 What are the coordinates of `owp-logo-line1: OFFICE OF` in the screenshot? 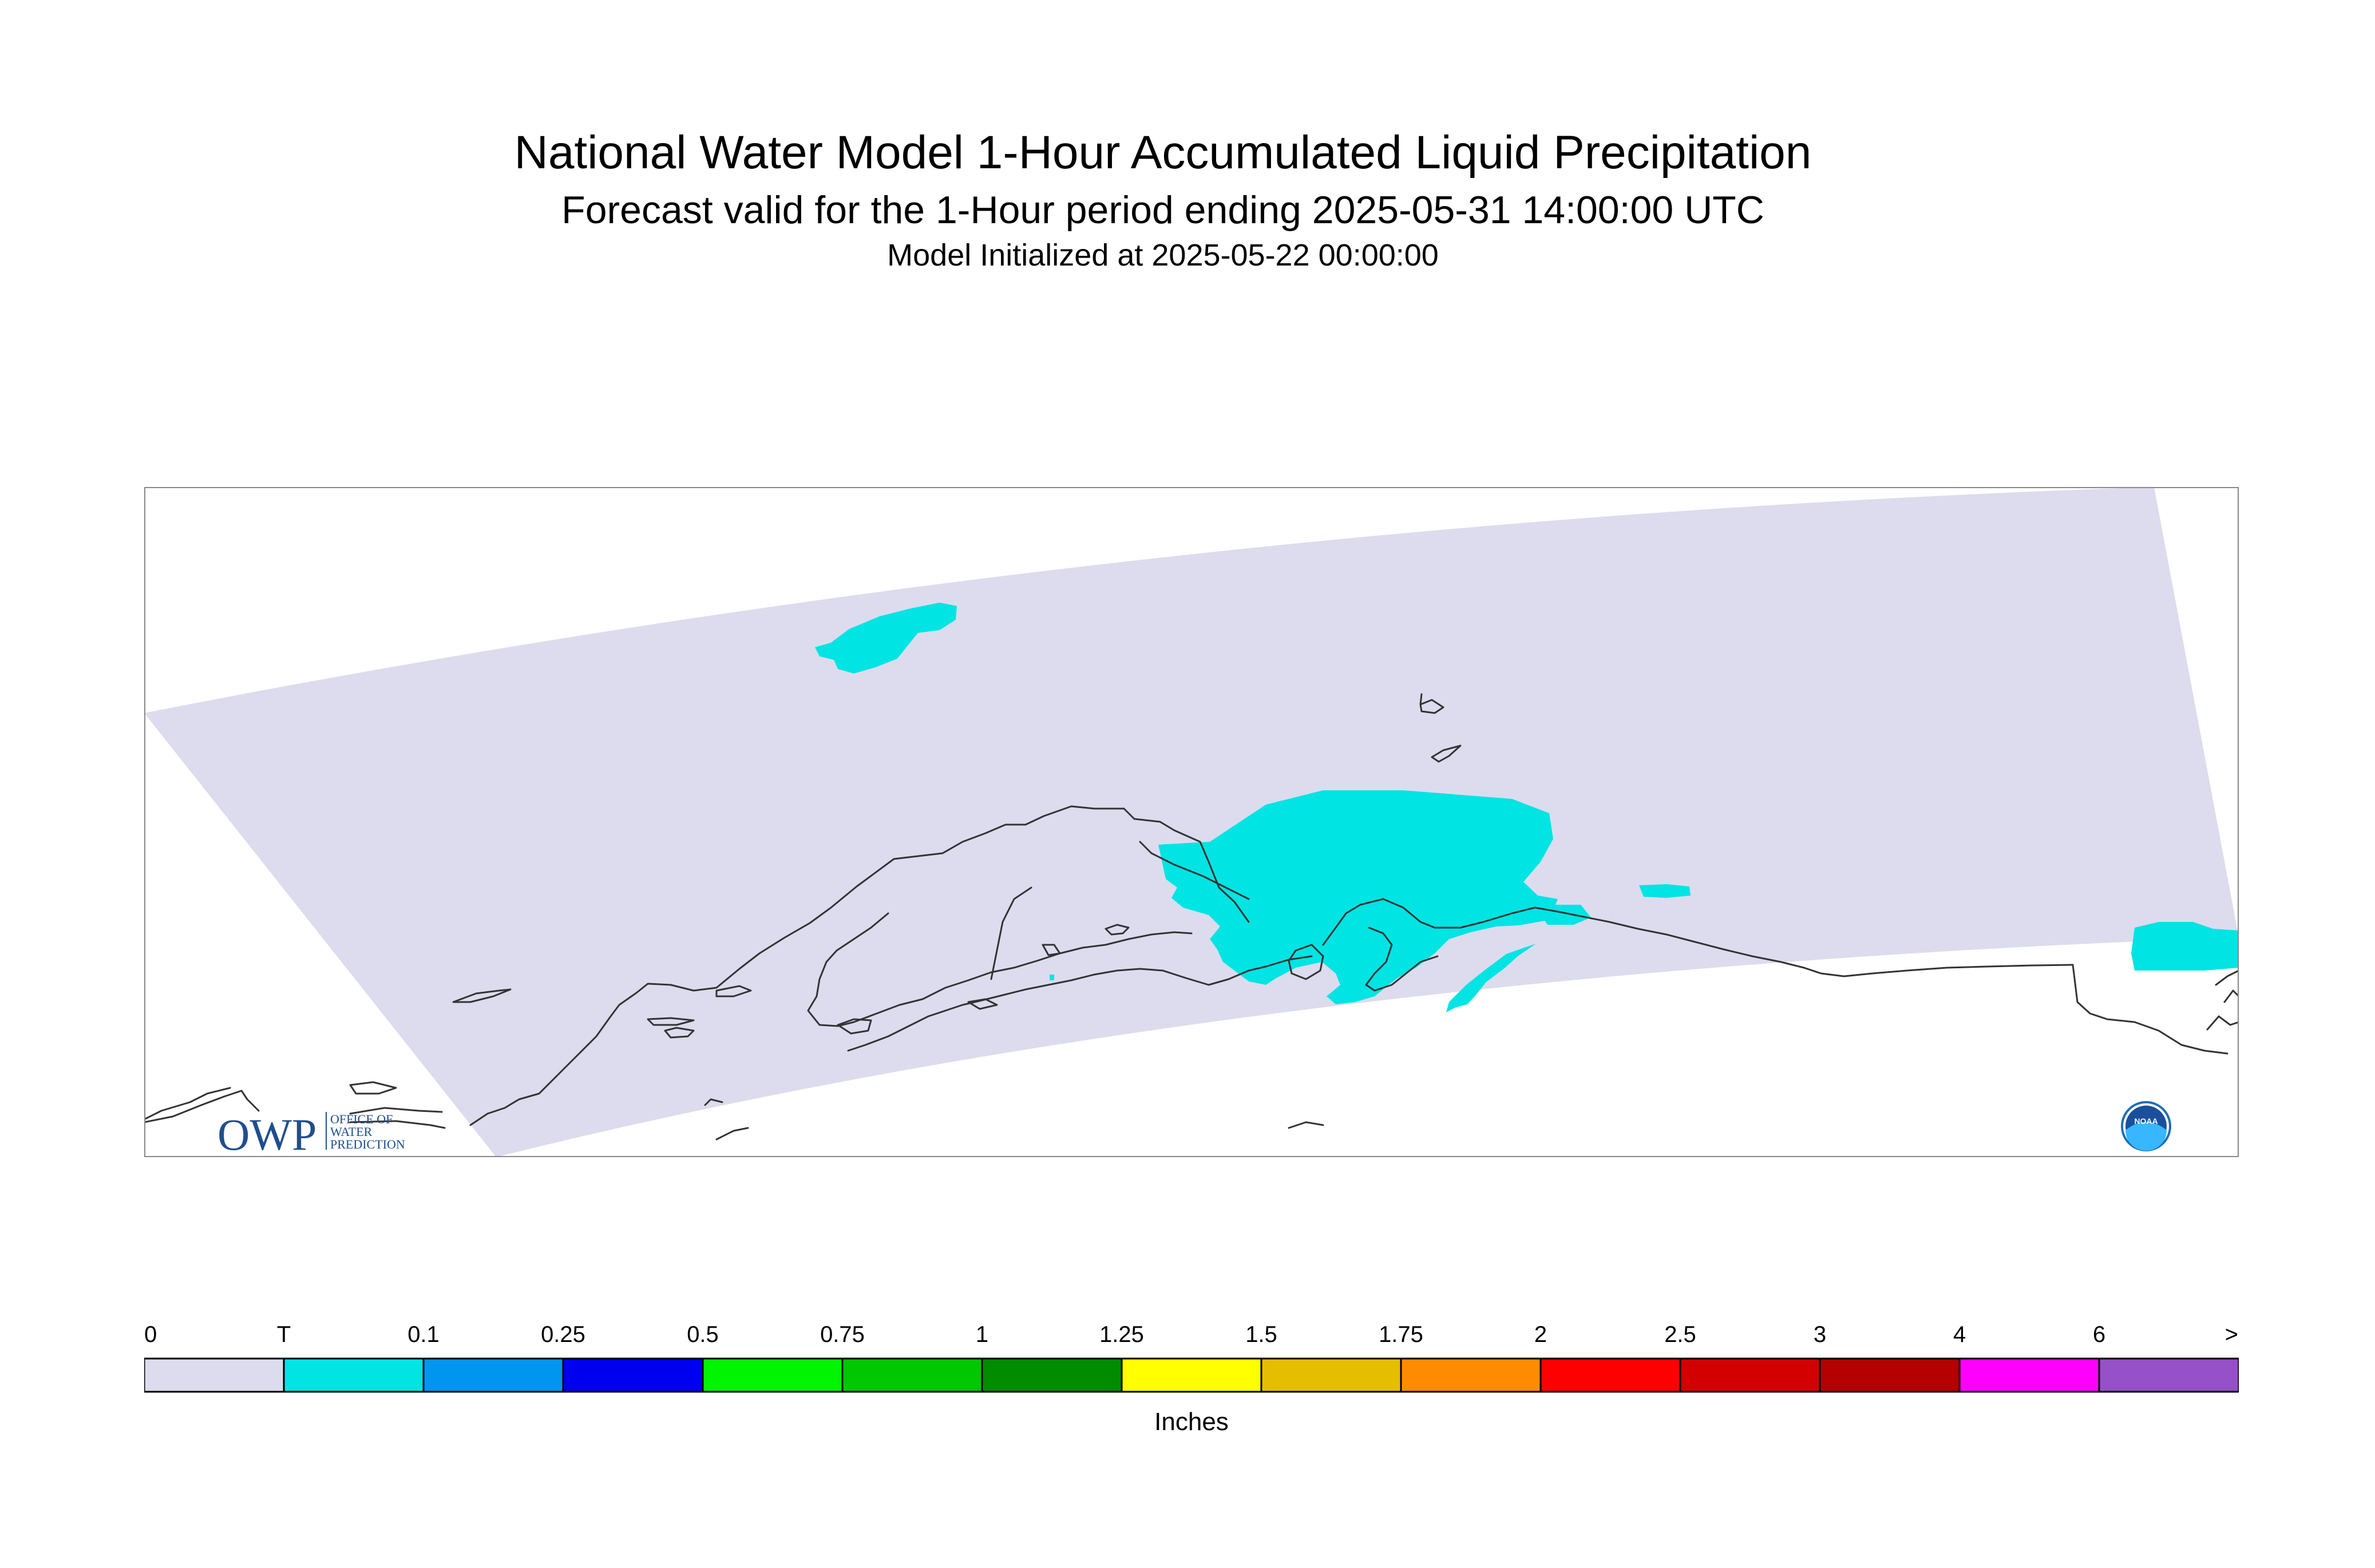 It's located at (362, 1119).